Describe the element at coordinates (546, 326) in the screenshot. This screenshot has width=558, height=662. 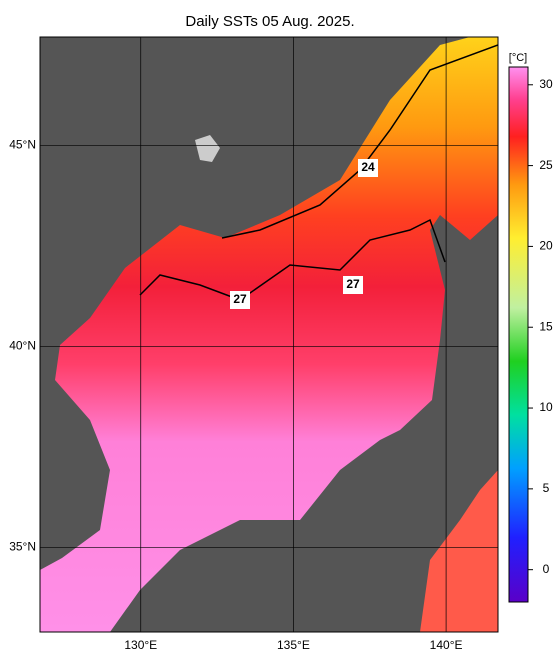
I see `colorbar-tick-label: 15` at that location.